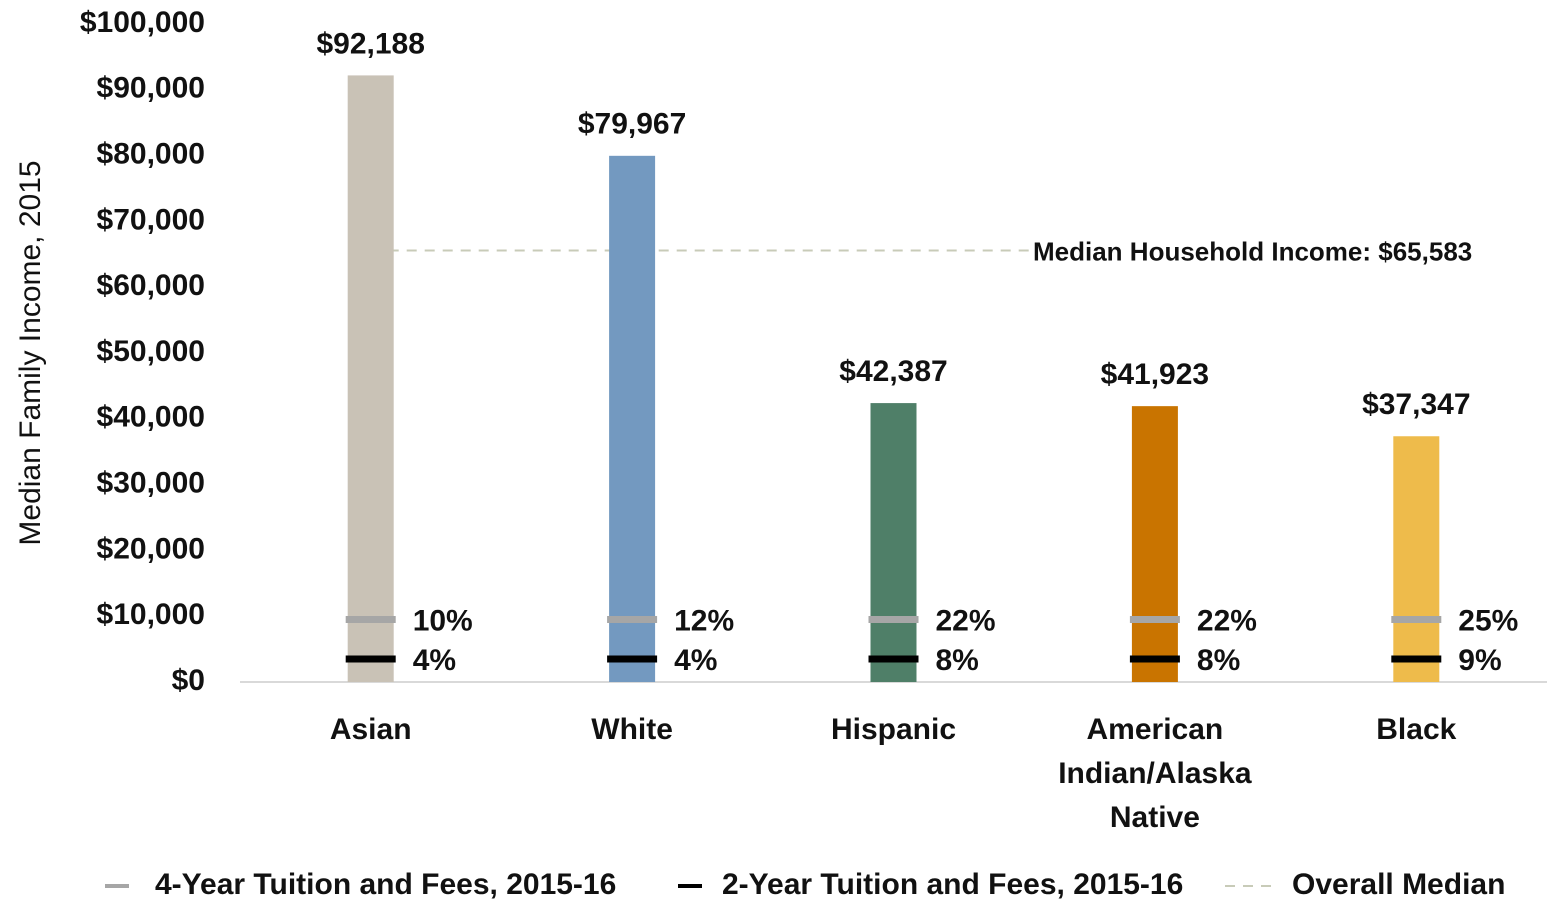 The image size is (1547, 904). What do you see at coordinates (188, 680) in the screenshot?
I see `y-tick-label: $0` at bounding box center [188, 680].